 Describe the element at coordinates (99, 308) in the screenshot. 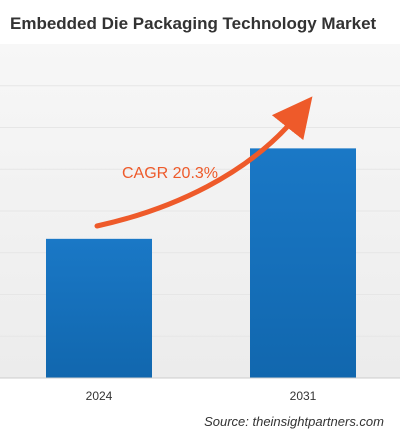

I see `bar-2024` at that location.